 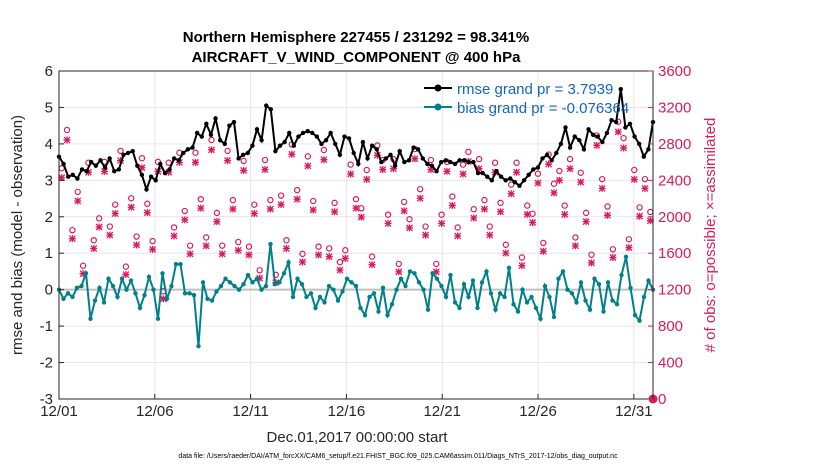 I want to click on left-tick-label: 1, so click(x=49, y=253).